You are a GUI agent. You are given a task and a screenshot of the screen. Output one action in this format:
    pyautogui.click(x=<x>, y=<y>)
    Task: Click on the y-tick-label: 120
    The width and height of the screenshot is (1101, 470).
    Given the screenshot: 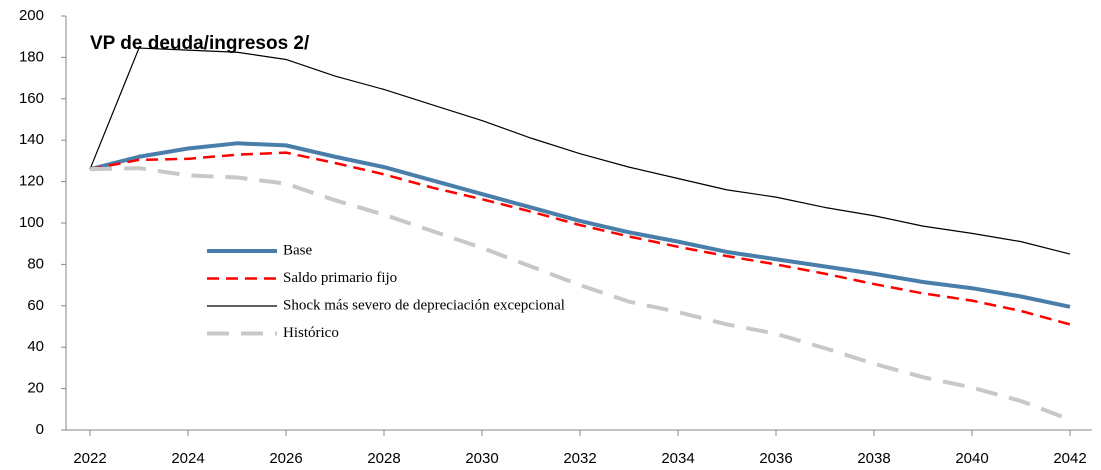 What is the action you would take?
    pyautogui.click(x=31, y=181)
    